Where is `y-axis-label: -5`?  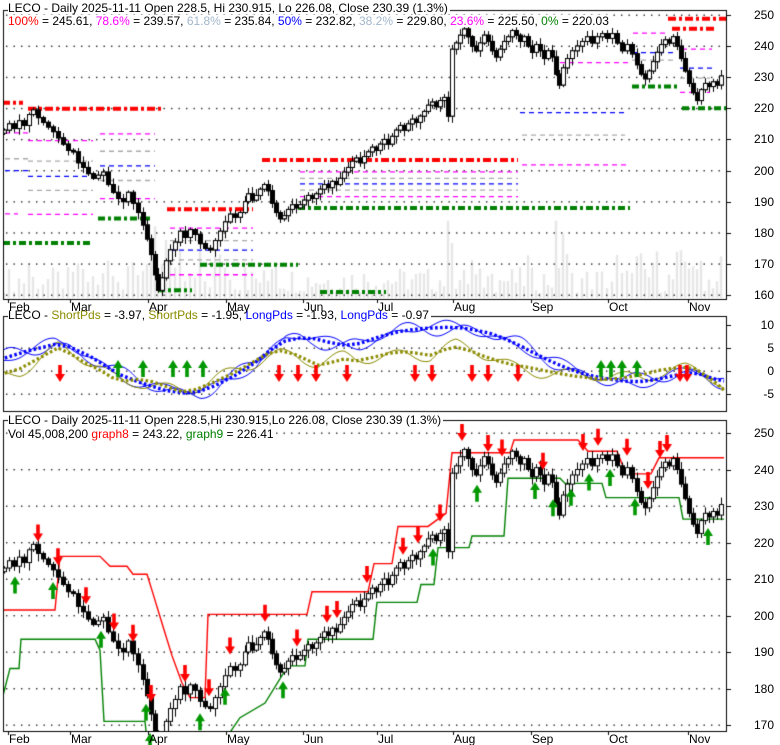
y-axis-label: -5 is located at coordinates (768, 394).